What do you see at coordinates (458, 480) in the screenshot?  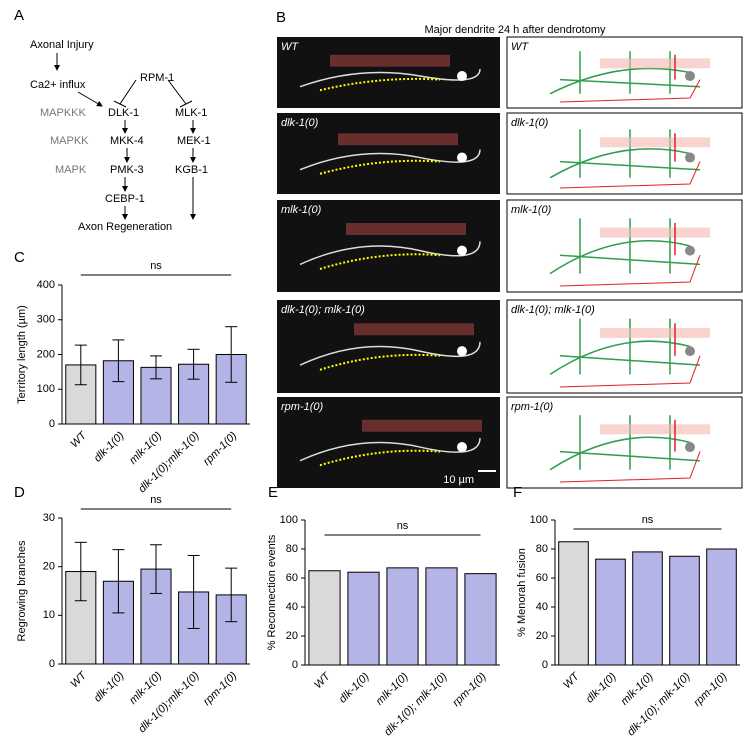 I see `scale-label: 10 µm` at bounding box center [458, 480].